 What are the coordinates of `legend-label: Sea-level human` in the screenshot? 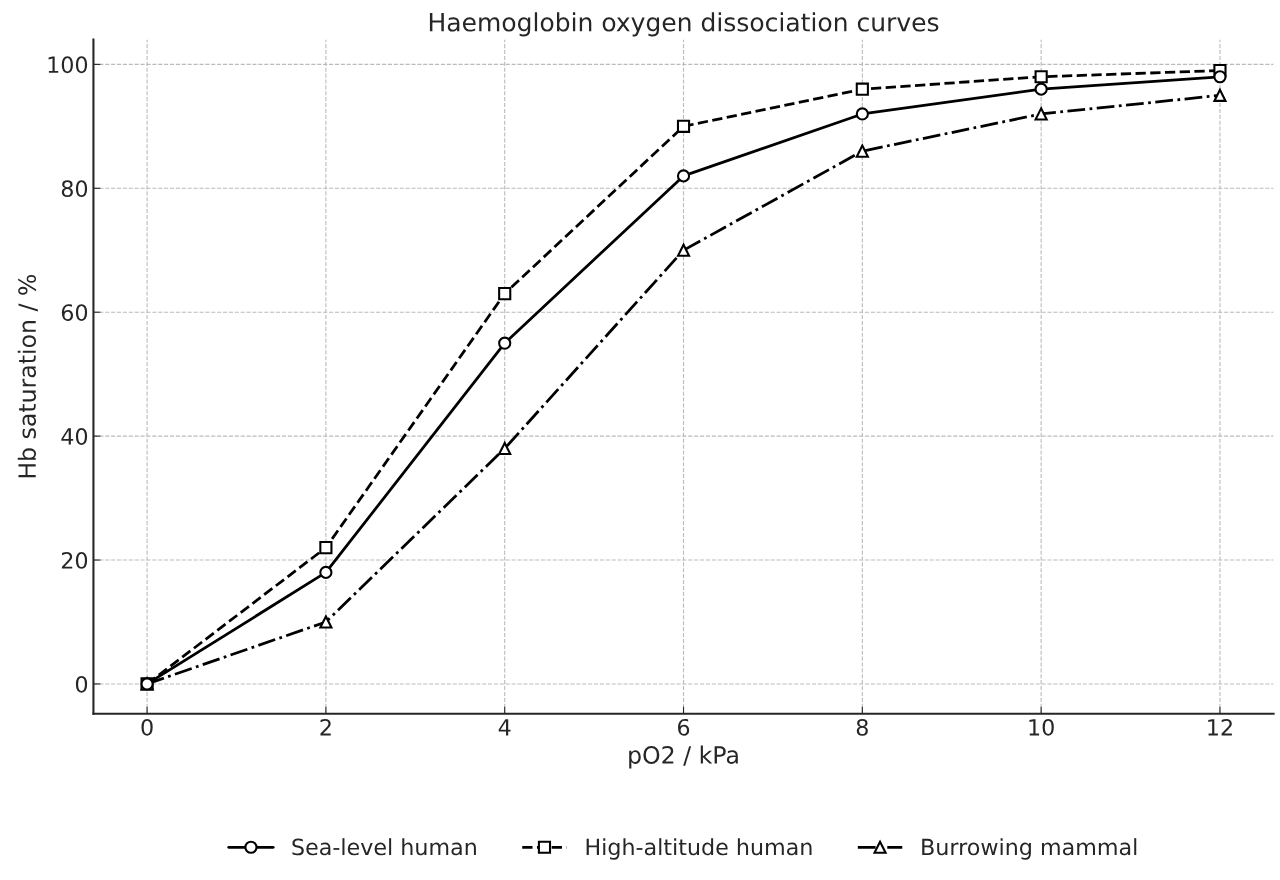 It's located at (384, 847).